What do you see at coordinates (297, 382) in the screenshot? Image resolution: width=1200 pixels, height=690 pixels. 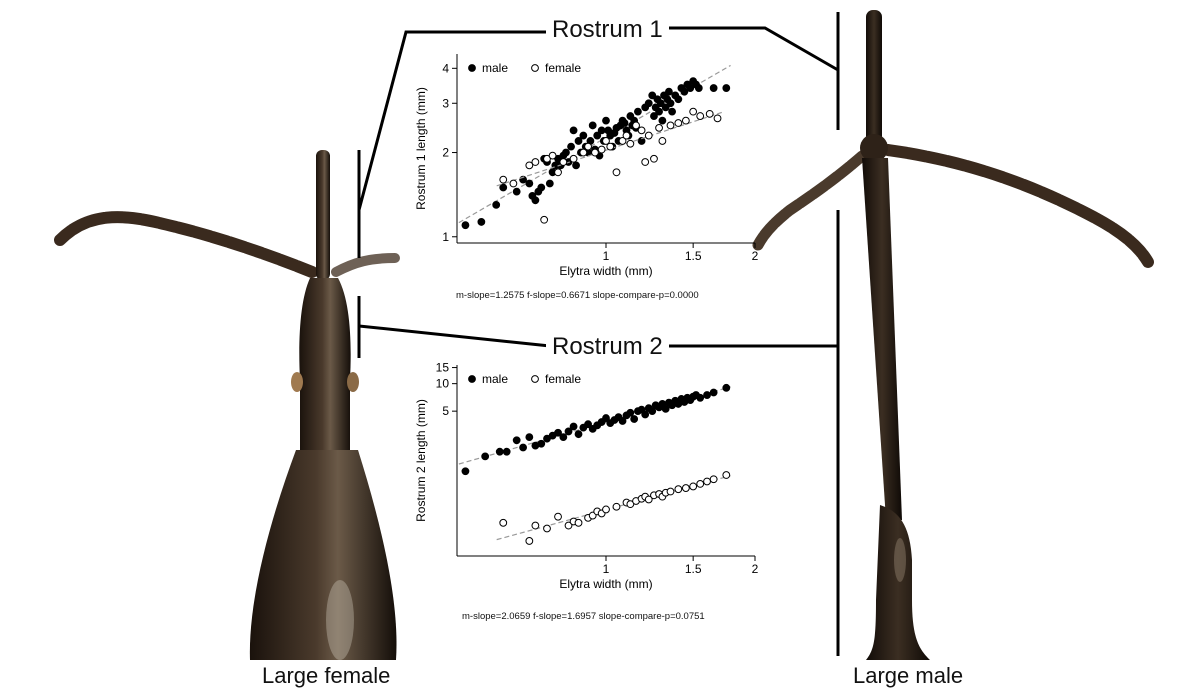 I see `female-eye` at bounding box center [297, 382].